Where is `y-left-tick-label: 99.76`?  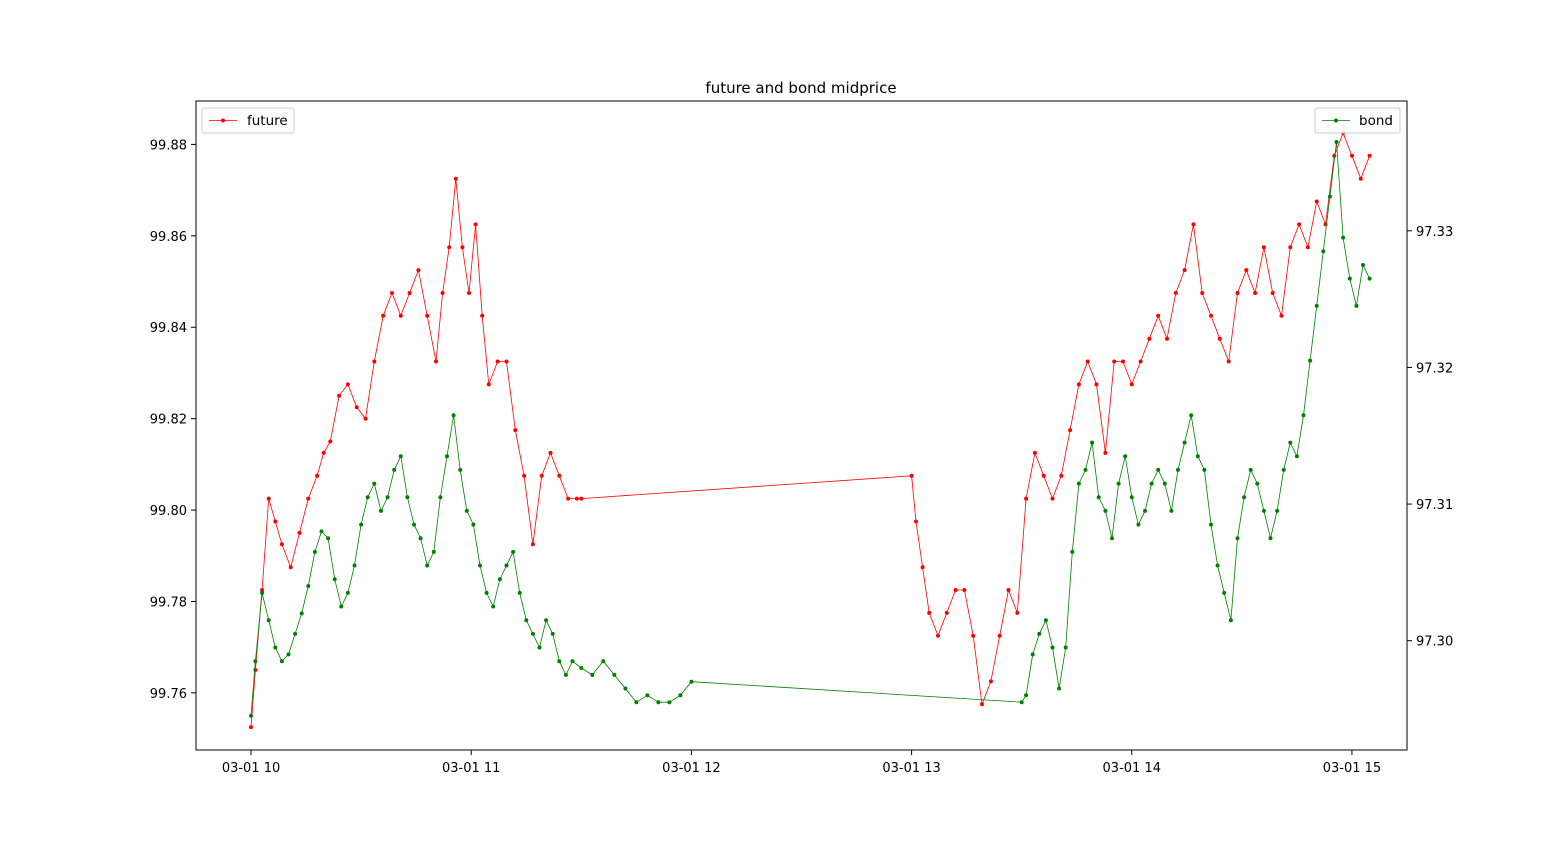 y-left-tick-label: 99.76 is located at coordinates (168, 694).